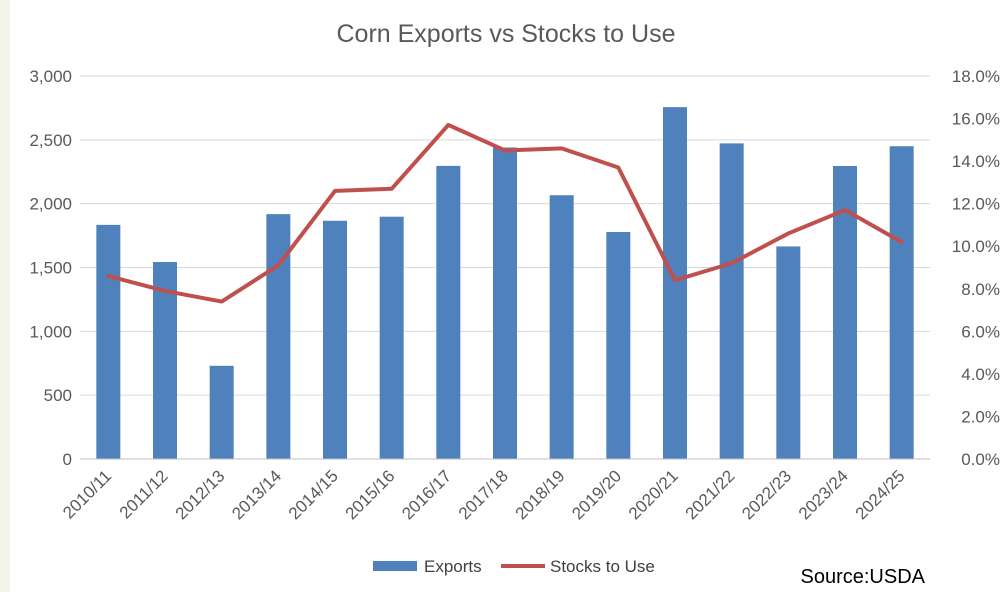 The height and width of the screenshot is (592, 1005). Describe the element at coordinates (453, 566) in the screenshot. I see `legend-label-exports: Exports` at that location.